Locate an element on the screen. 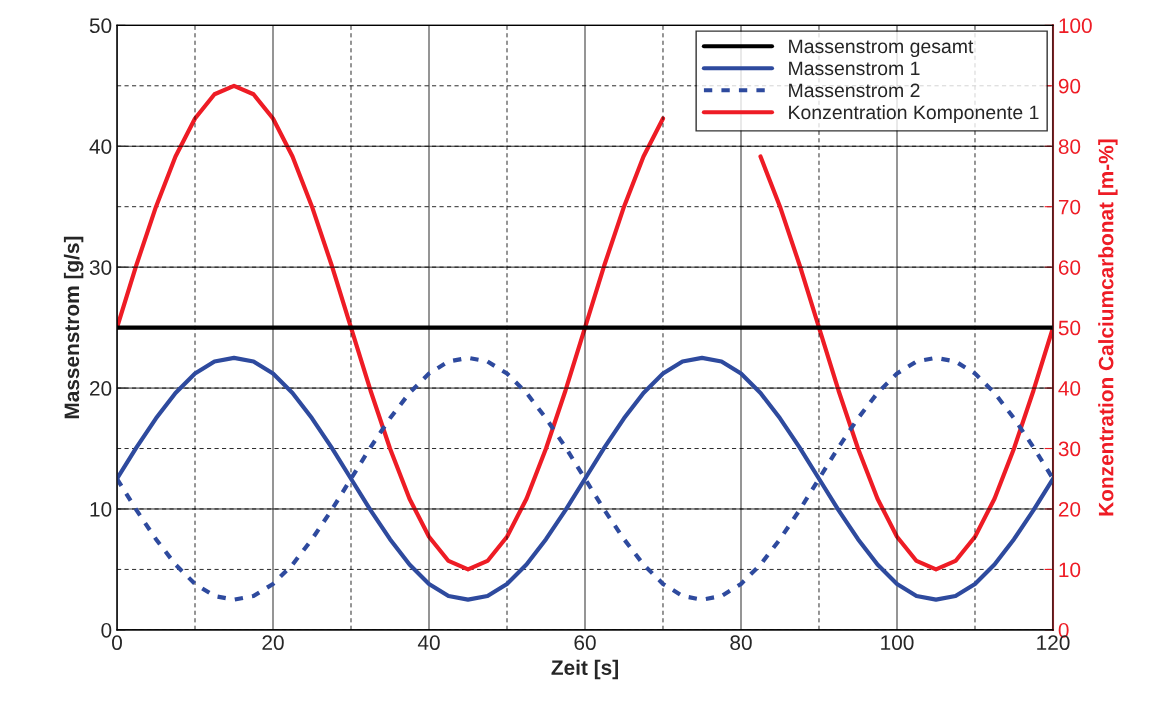 The image size is (1170, 724). y2-tick-label: 30 is located at coordinates (1069, 449).